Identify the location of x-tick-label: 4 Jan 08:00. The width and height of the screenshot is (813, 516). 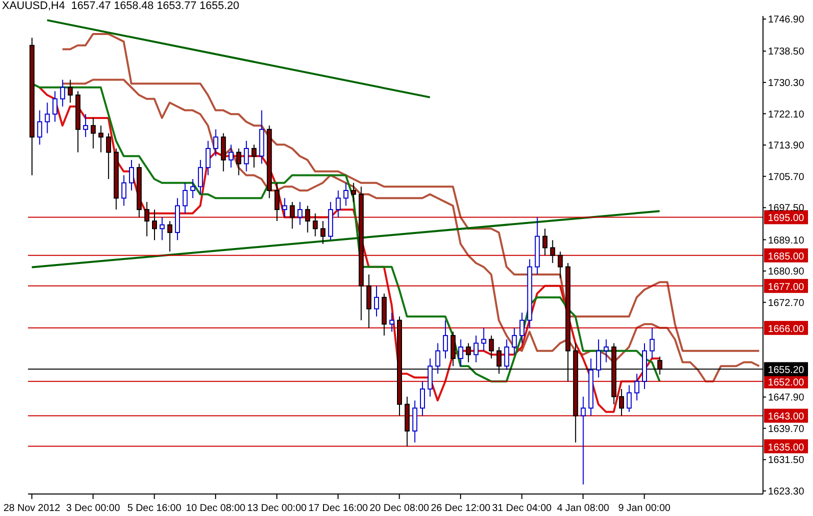
(583, 508).